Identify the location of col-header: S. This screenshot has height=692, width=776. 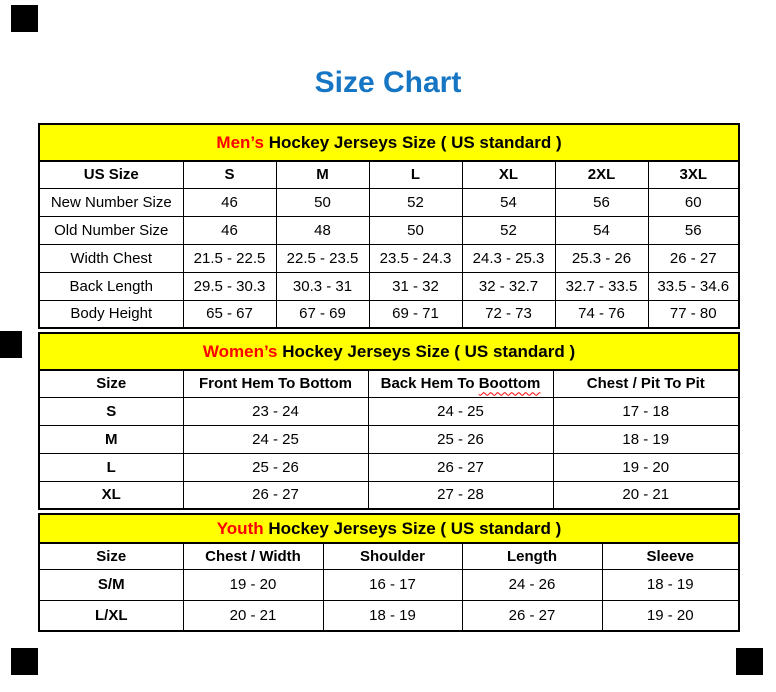
(229, 174).